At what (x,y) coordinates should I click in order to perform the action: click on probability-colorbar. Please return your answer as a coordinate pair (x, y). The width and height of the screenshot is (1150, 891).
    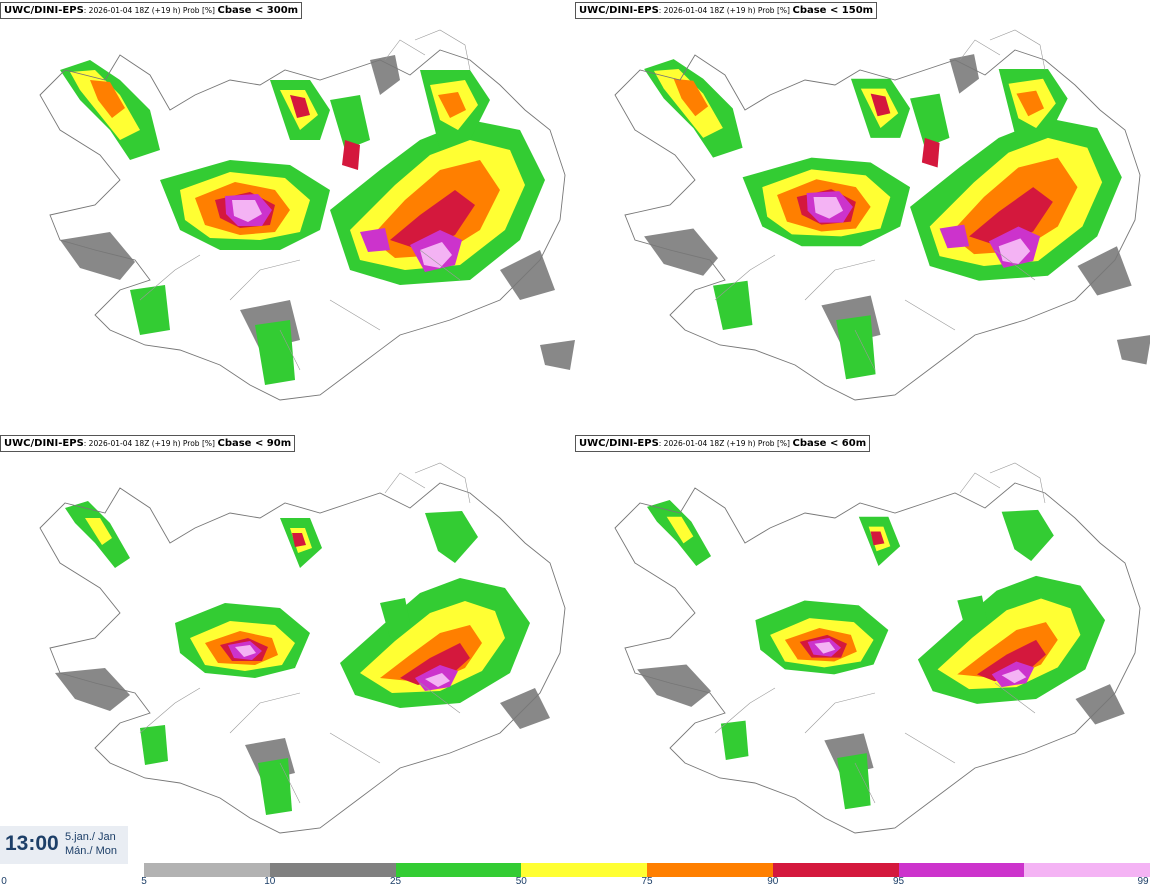
    Looking at the image, I should click on (647, 870).